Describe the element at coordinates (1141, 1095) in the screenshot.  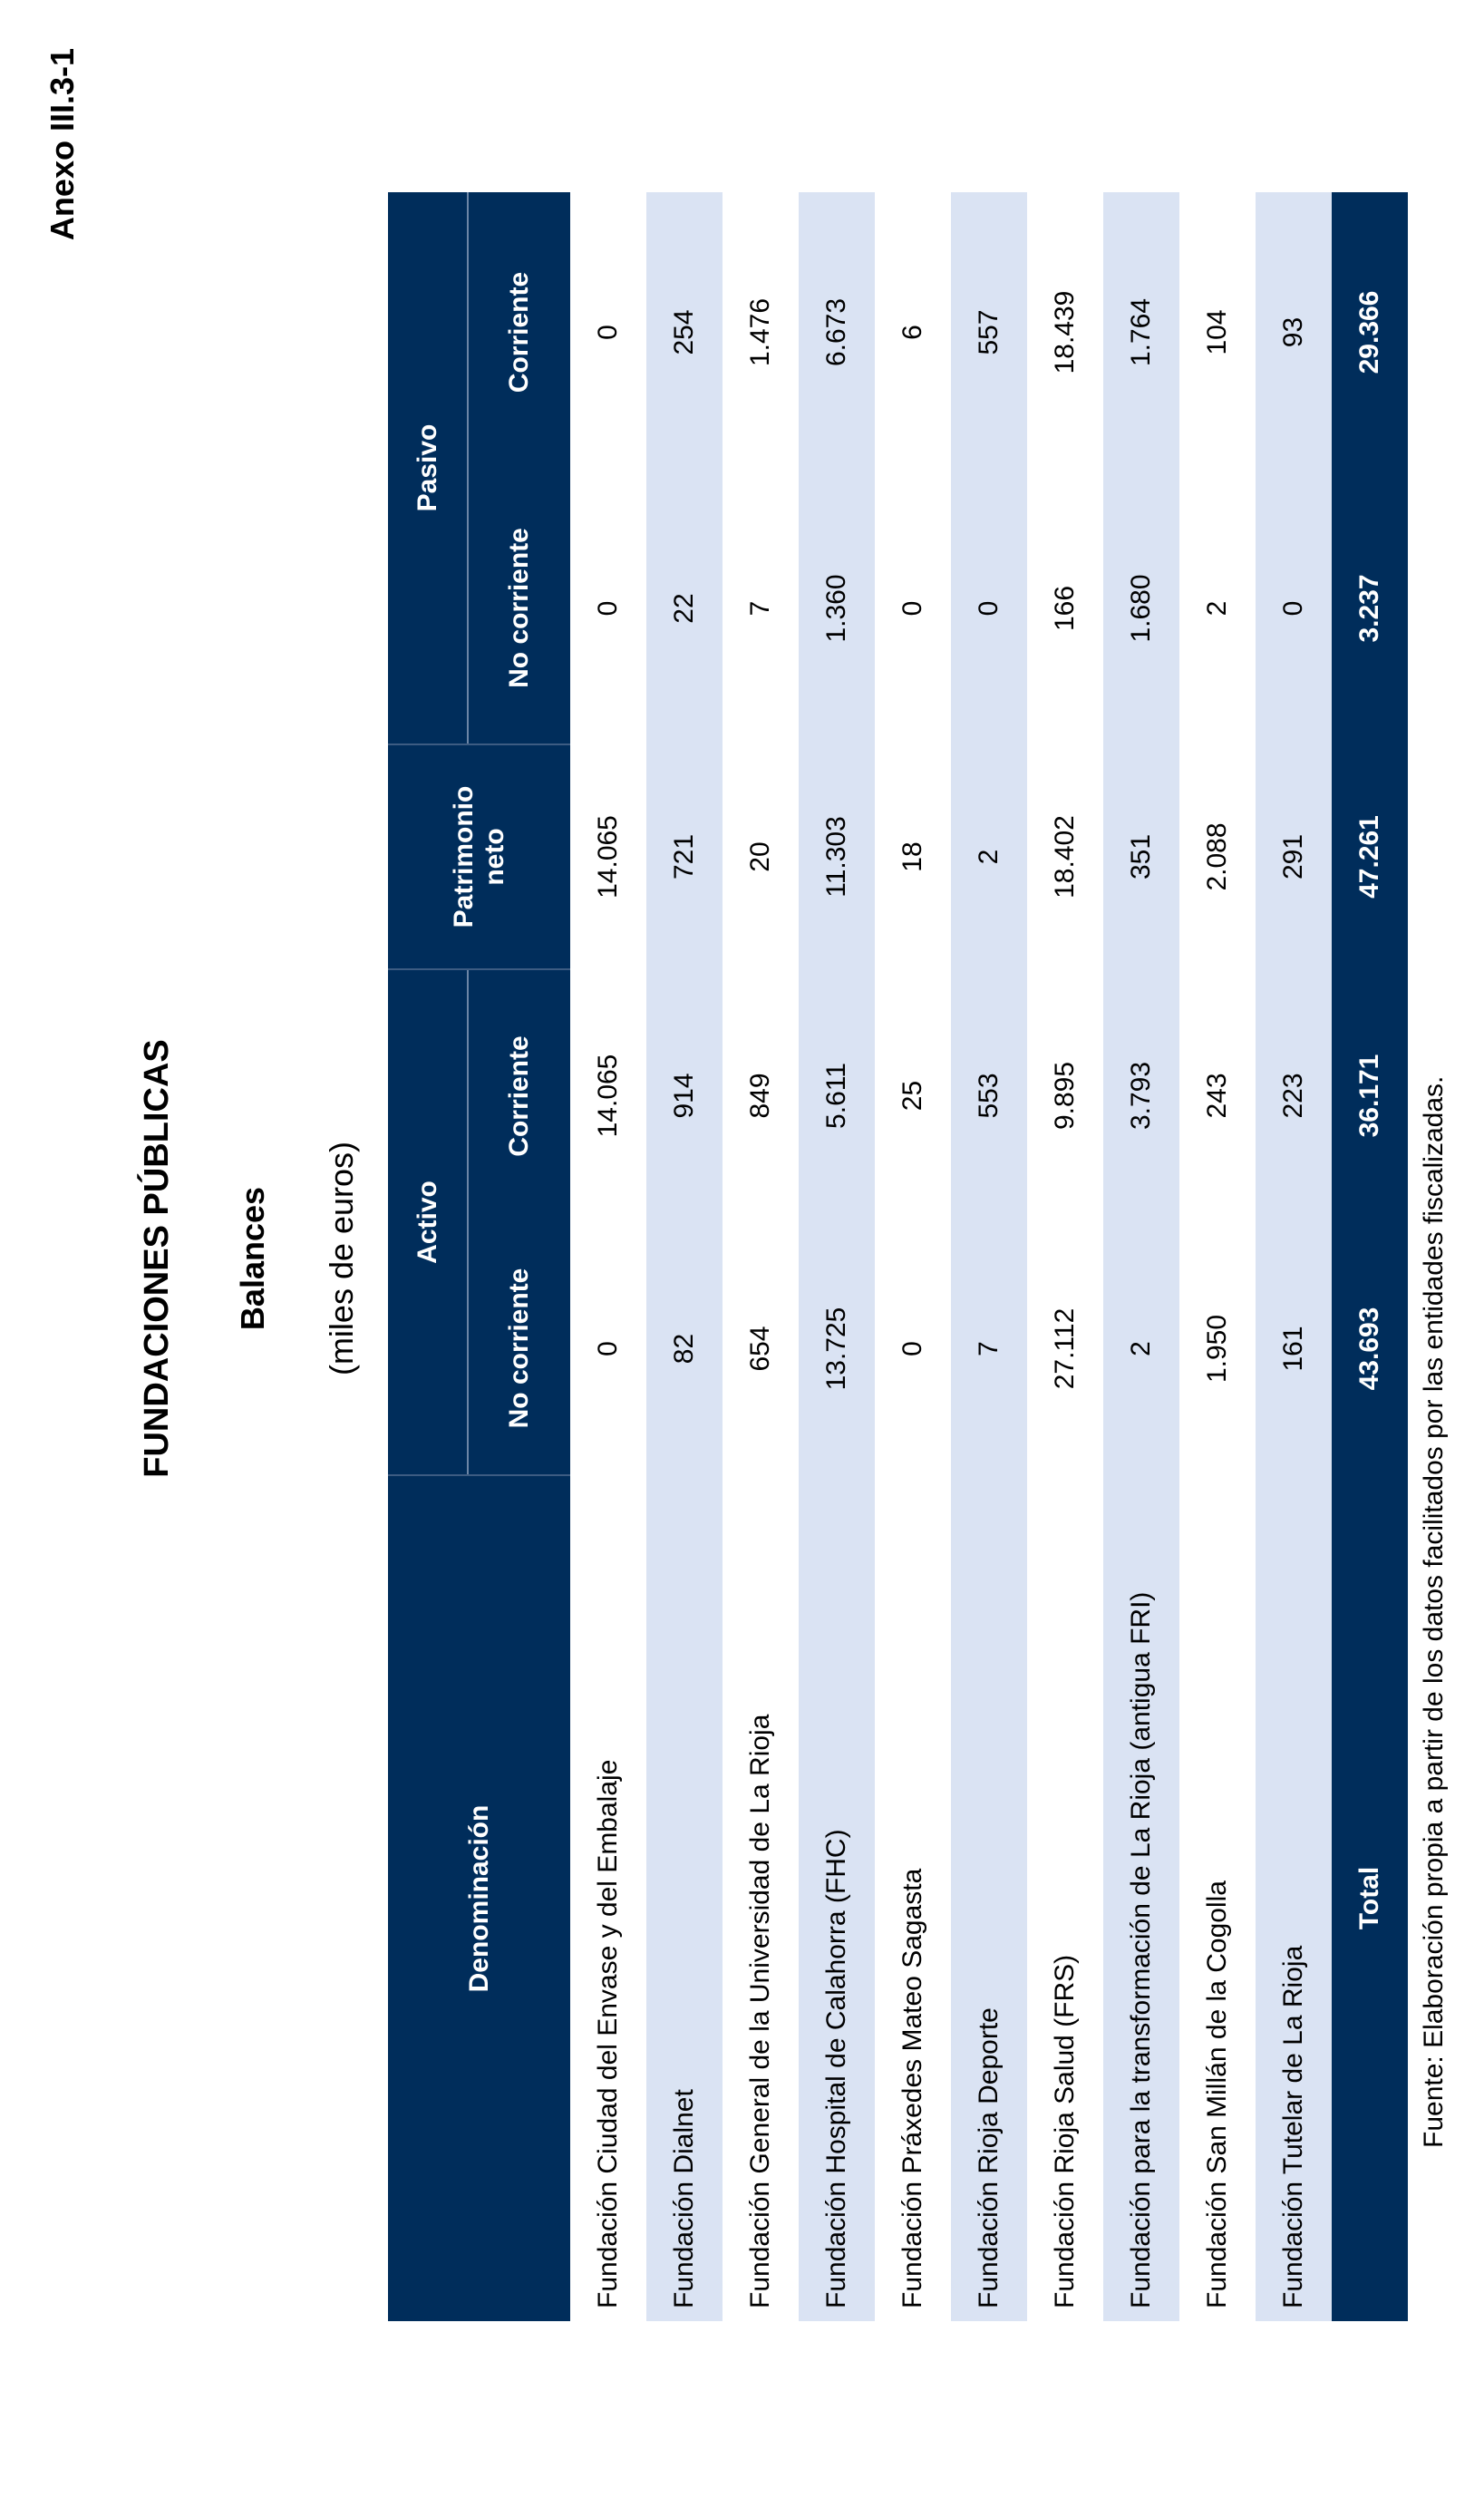
I see `value-cell: 3.793` at that location.